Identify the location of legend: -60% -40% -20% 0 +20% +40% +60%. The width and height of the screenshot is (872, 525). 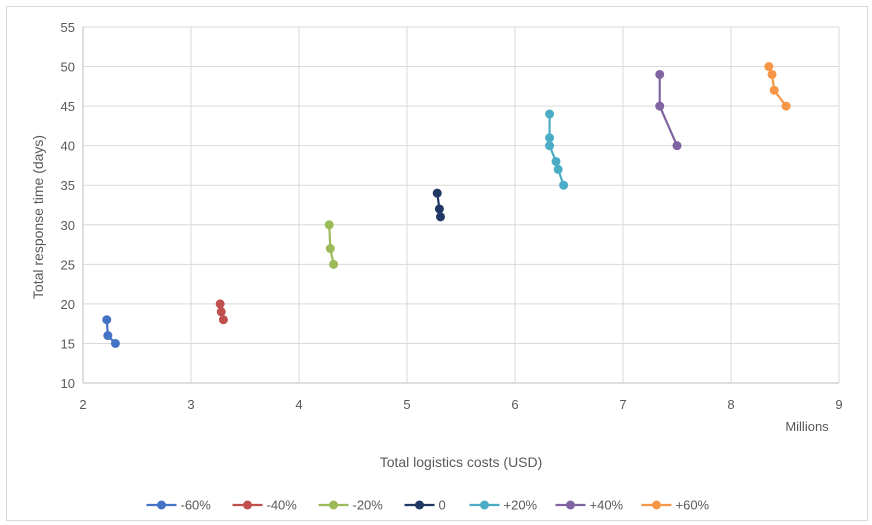
(428, 505).